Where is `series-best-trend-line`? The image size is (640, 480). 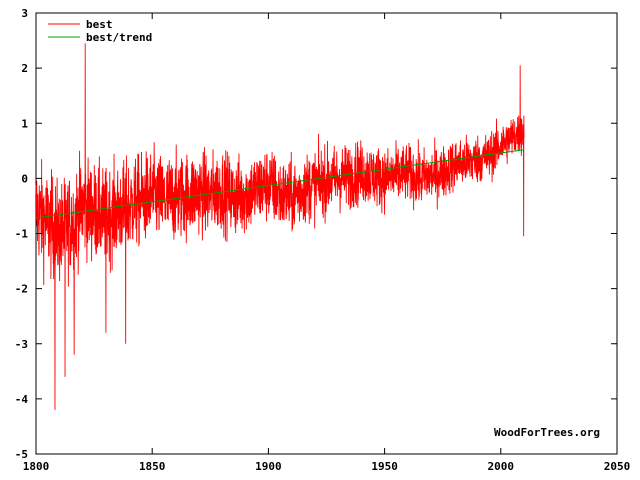 series-best-trend-line is located at coordinates (280, 184).